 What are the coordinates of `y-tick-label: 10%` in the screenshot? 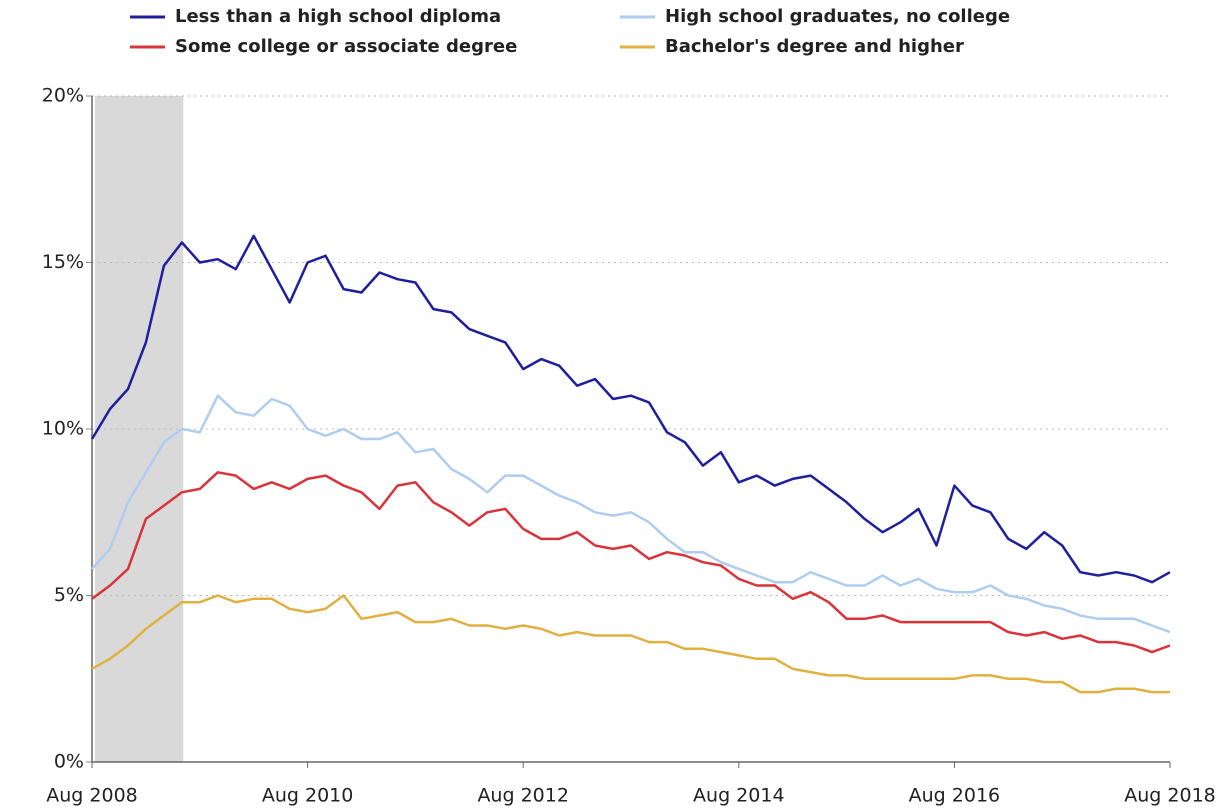 It's located at (63, 429).